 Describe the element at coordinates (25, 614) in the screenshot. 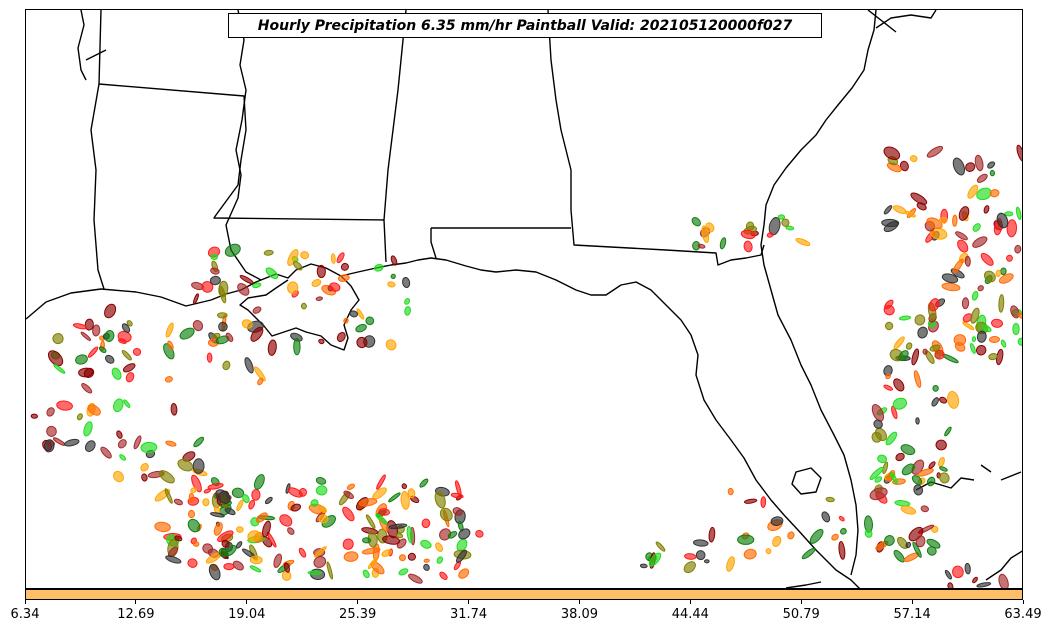

I see `colorbar-tick-label: 6.34` at that location.